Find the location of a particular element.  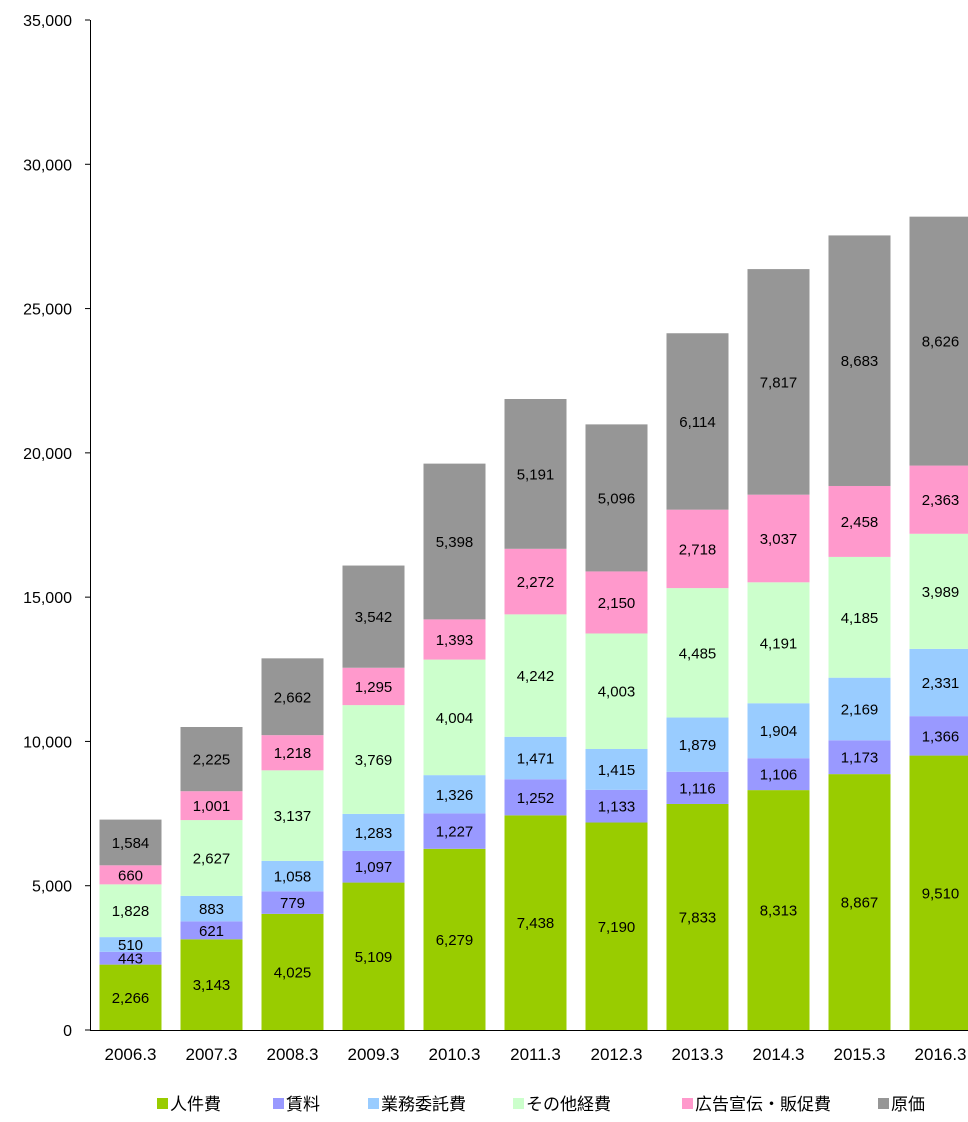

data-label: 621 is located at coordinates (211, 931).